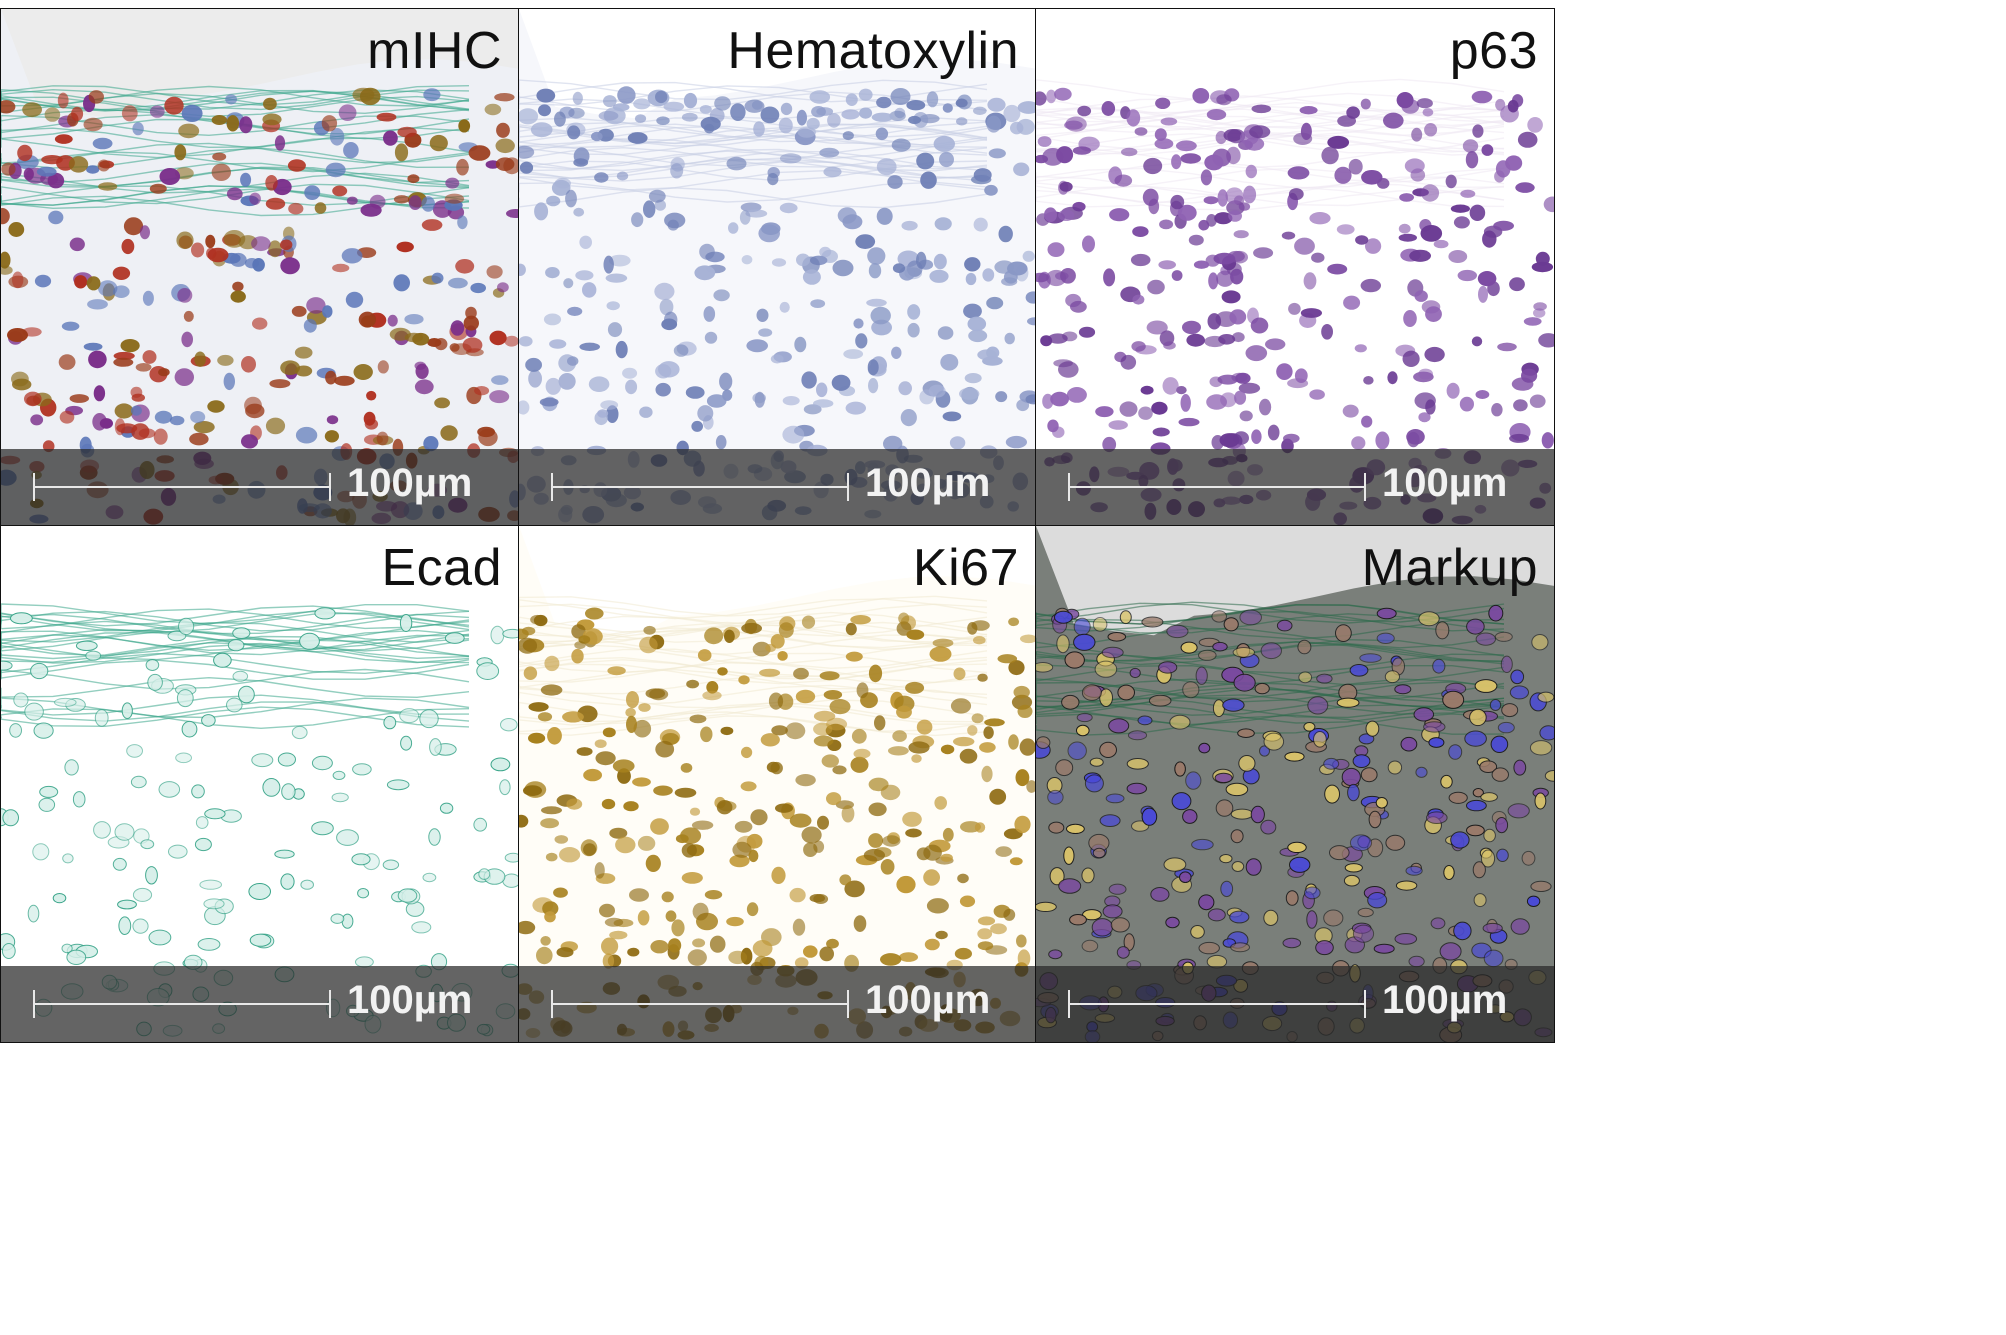 Image resolution: width=2006 pixels, height=1335 pixels. I want to click on panel-title: p63, so click(1493, 51).